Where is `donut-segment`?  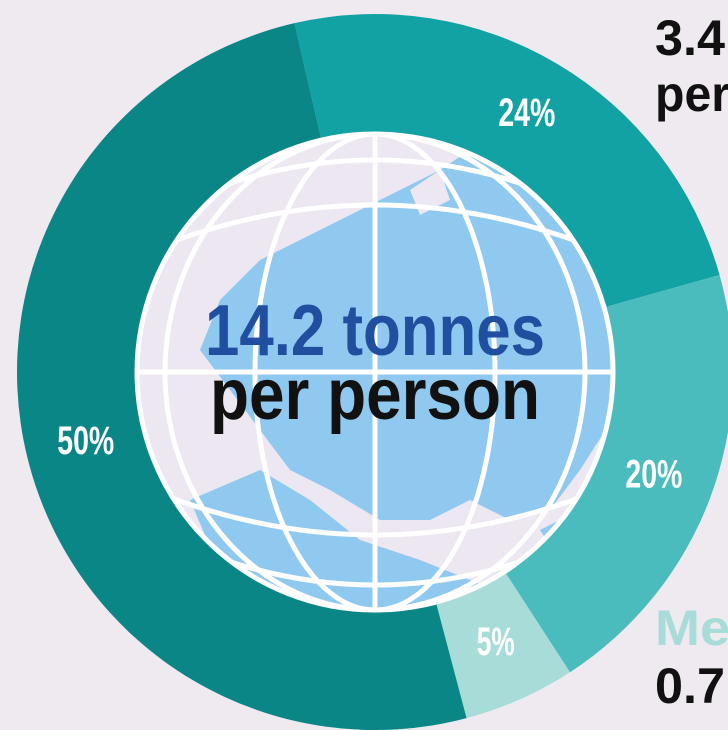 donut-segment is located at coordinates (502, 645).